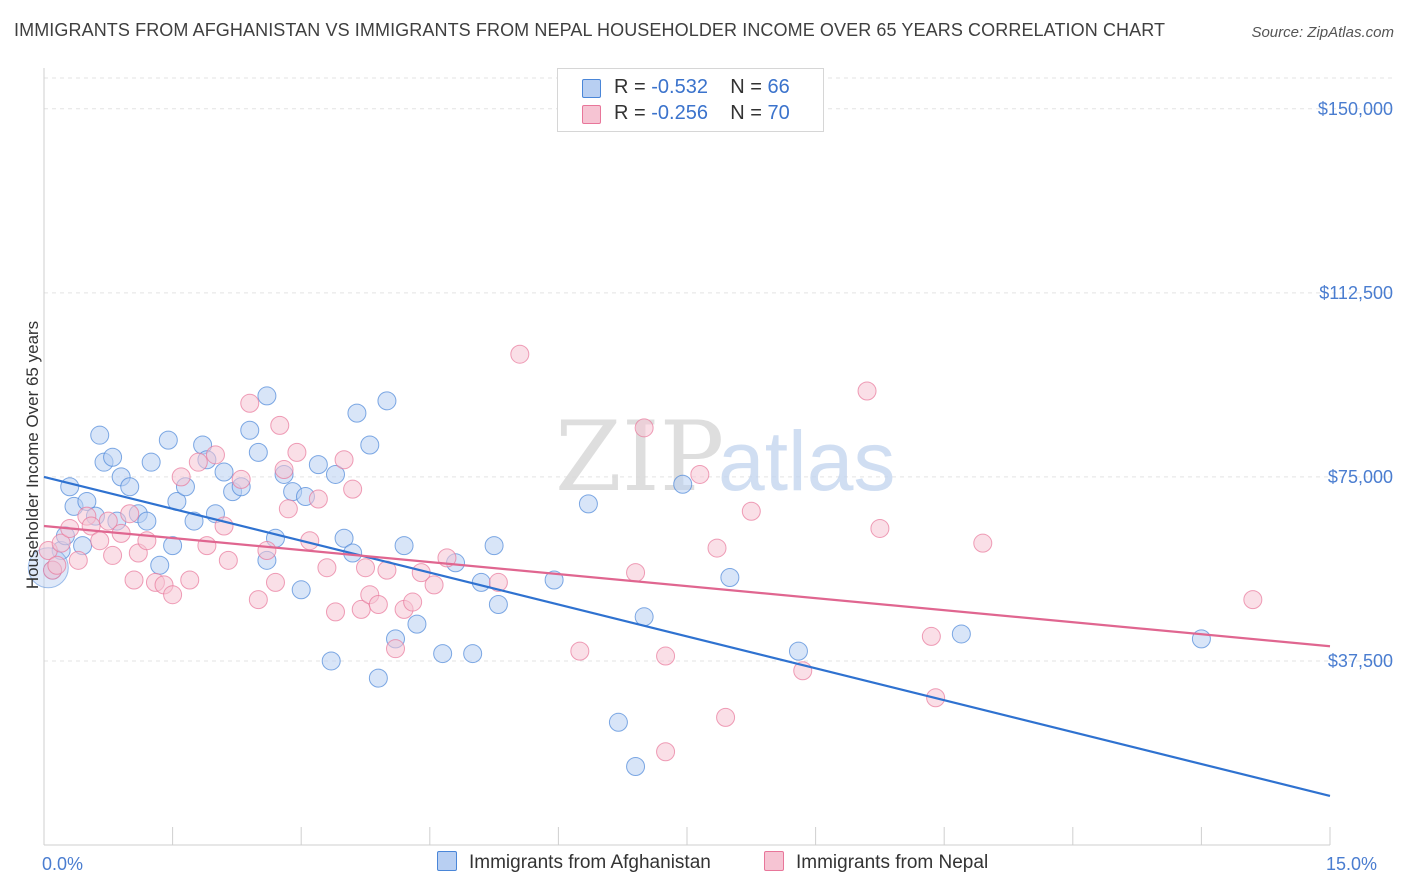 This screenshot has height=892, width=1406. I want to click on nepal-swatch, so click(591, 114).